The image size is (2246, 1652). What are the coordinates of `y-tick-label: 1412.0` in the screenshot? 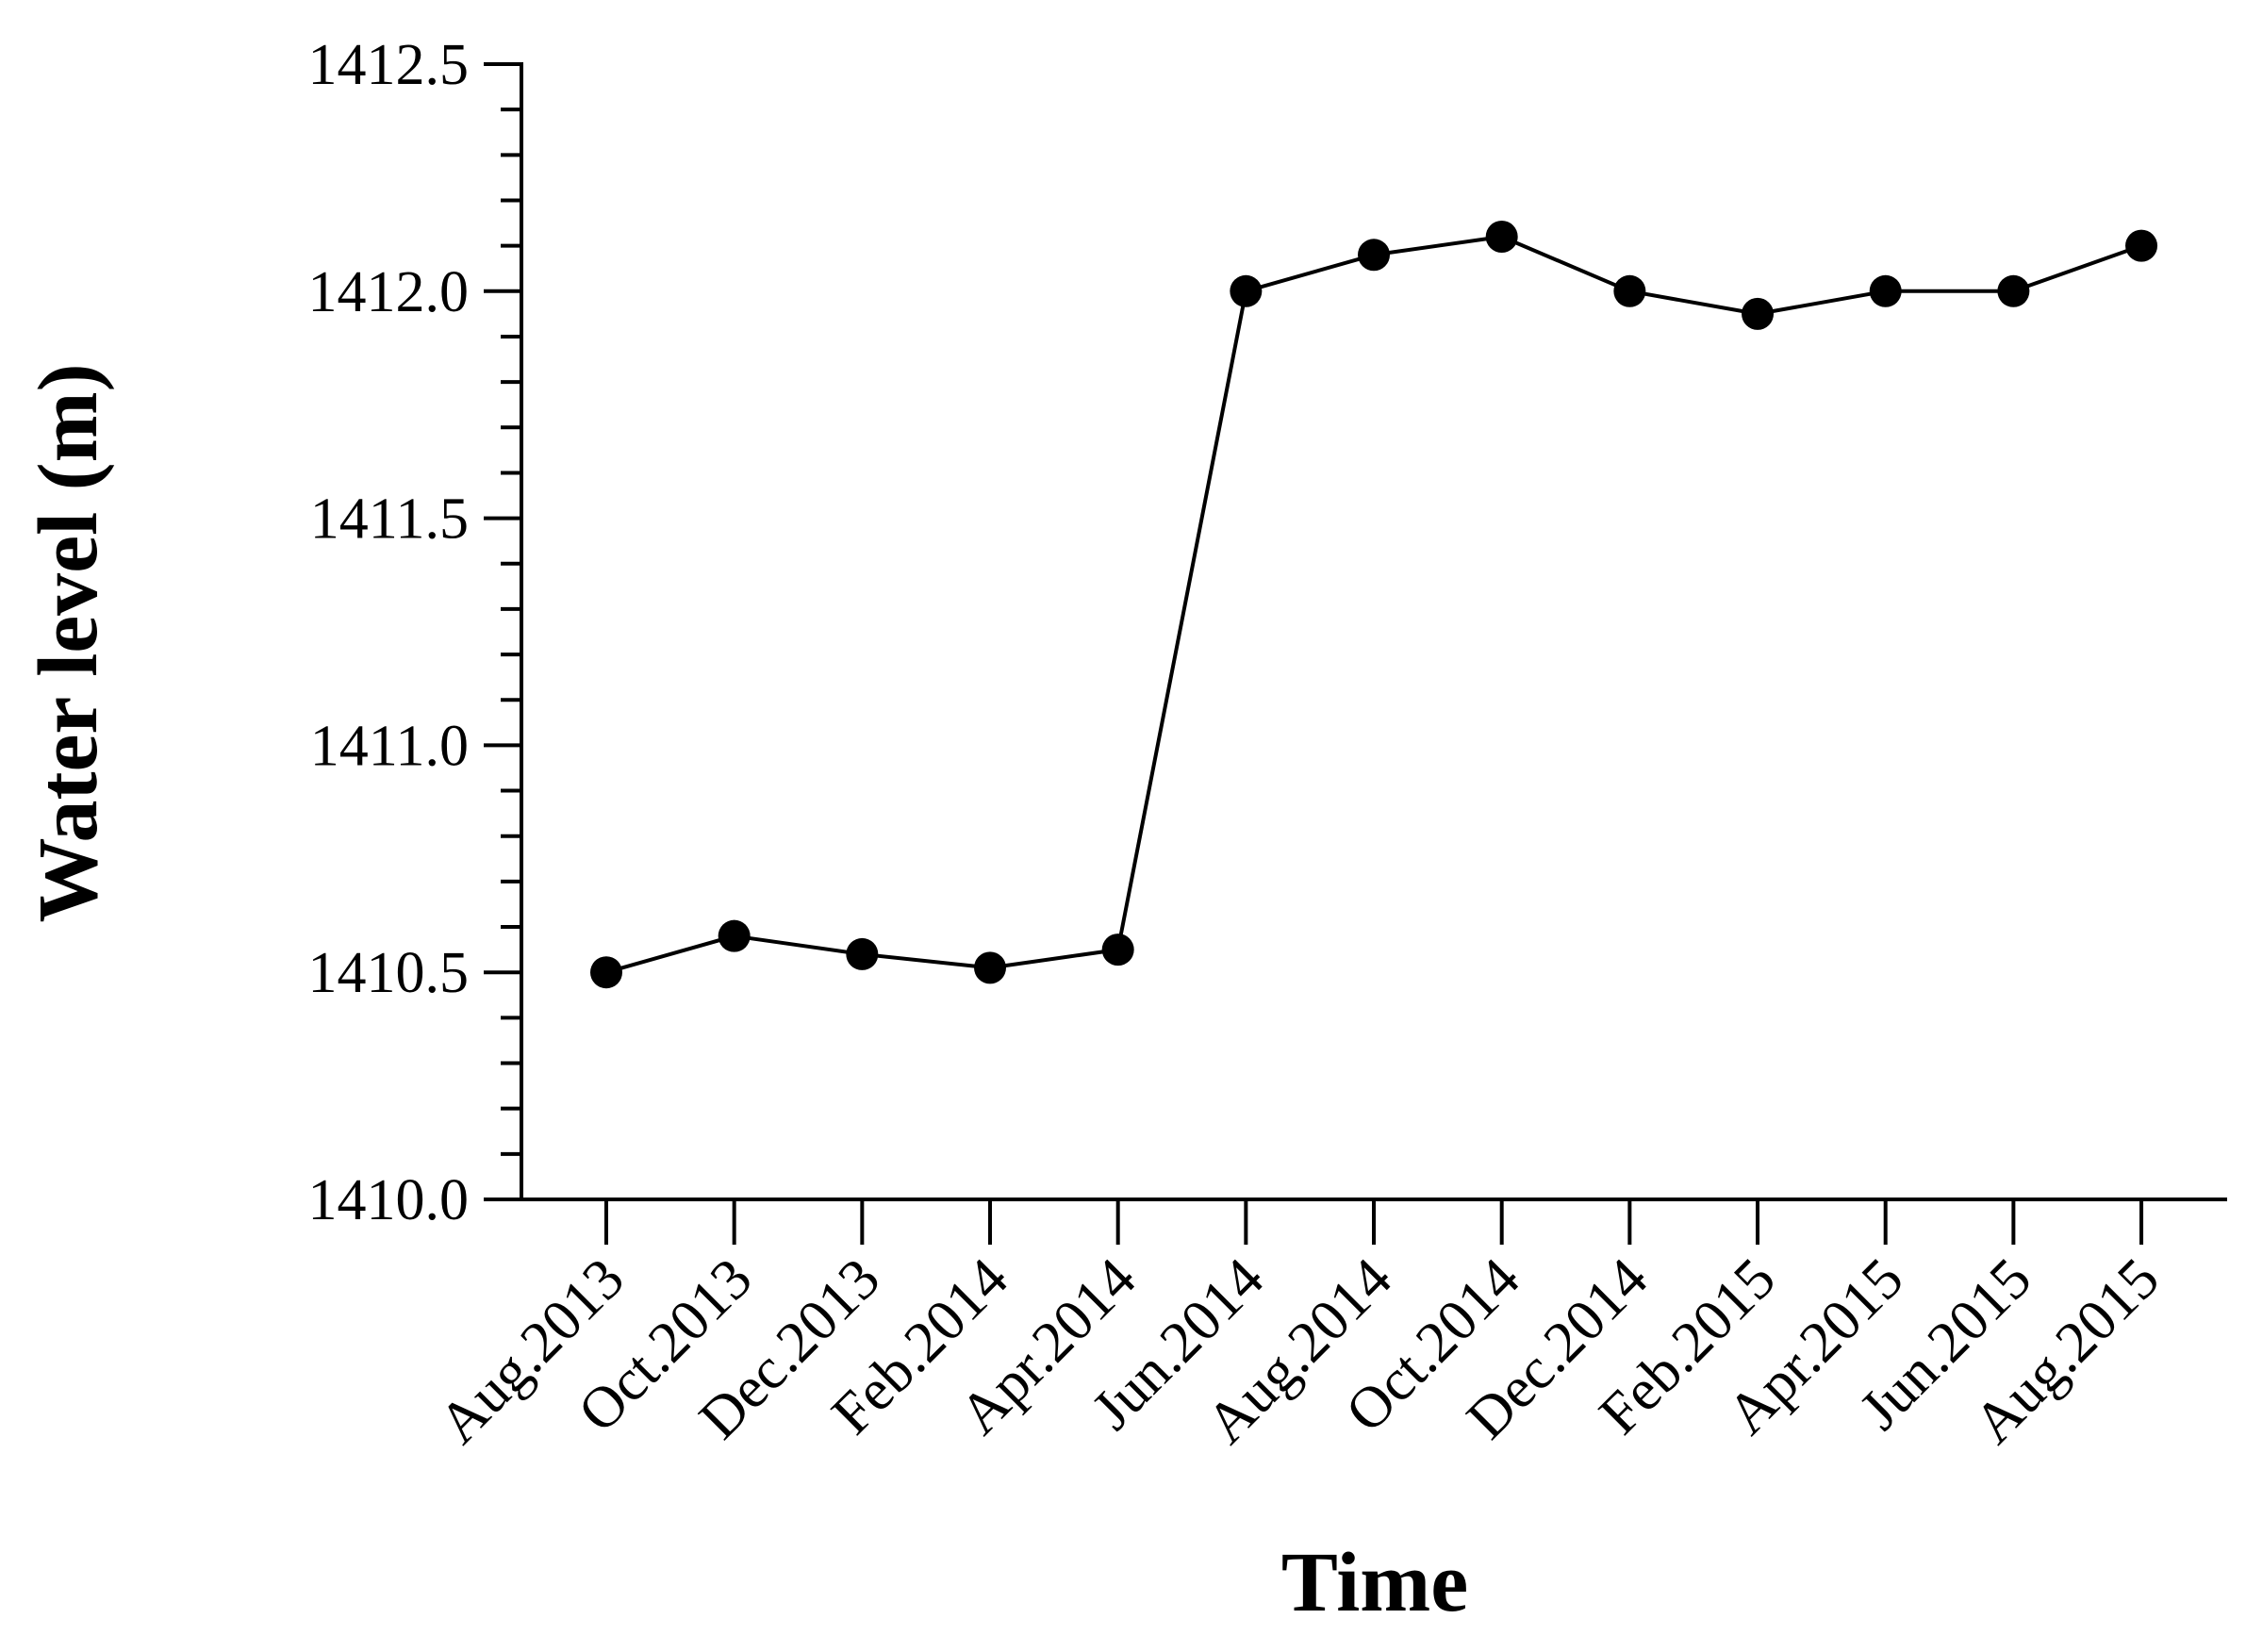 It's located at (389, 292).